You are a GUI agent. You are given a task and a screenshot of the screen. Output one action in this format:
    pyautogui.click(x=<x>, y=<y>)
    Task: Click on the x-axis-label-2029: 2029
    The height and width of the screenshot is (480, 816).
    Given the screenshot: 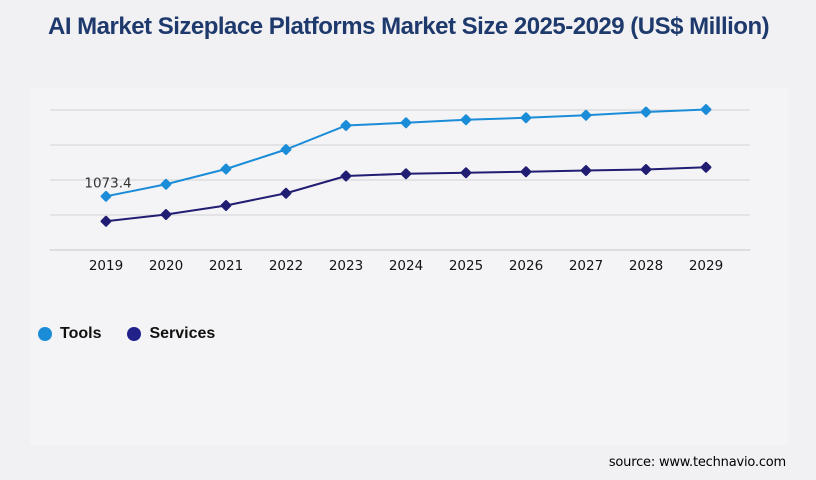 What is the action you would take?
    pyautogui.click(x=706, y=266)
    